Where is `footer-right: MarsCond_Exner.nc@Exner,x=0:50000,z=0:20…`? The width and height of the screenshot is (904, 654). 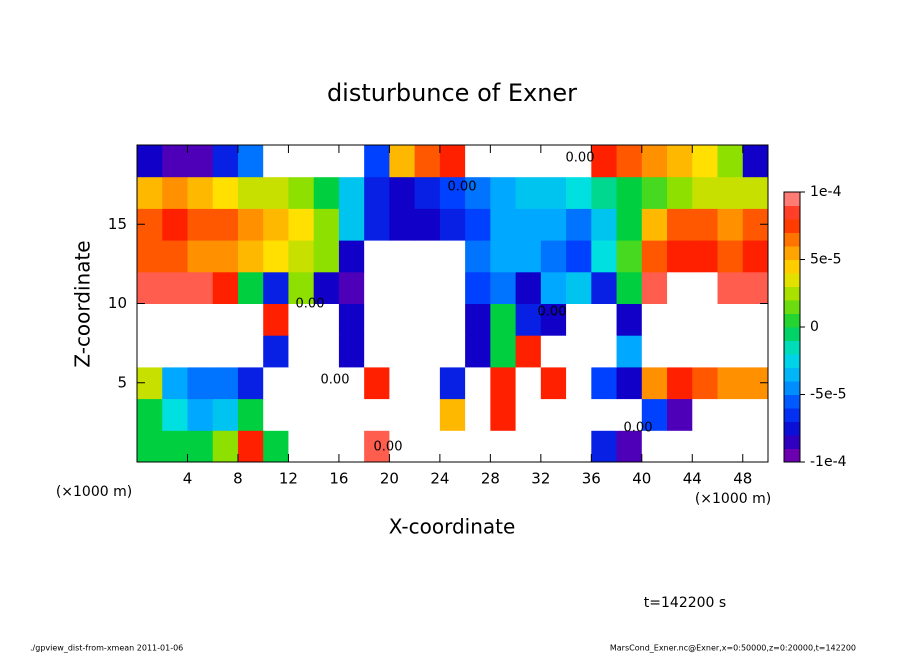 footer-right: MarsCond_Exner.nc@Exner,x=0:50000,z=0:20… is located at coordinates (733, 648).